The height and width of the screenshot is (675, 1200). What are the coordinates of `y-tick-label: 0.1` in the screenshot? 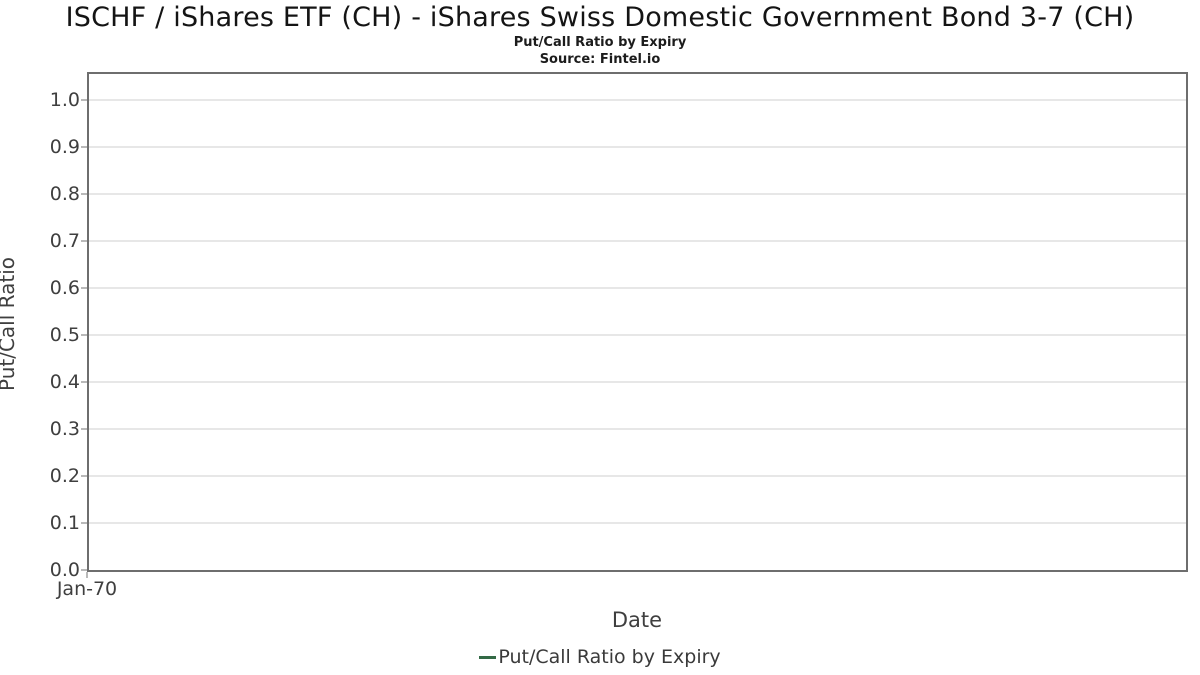 It's located at (64, 523).